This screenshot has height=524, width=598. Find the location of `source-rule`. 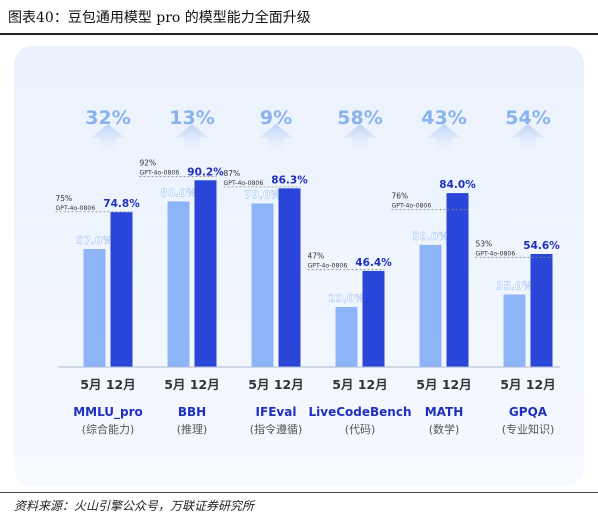

source-rule is located at coordinates (299, 492).